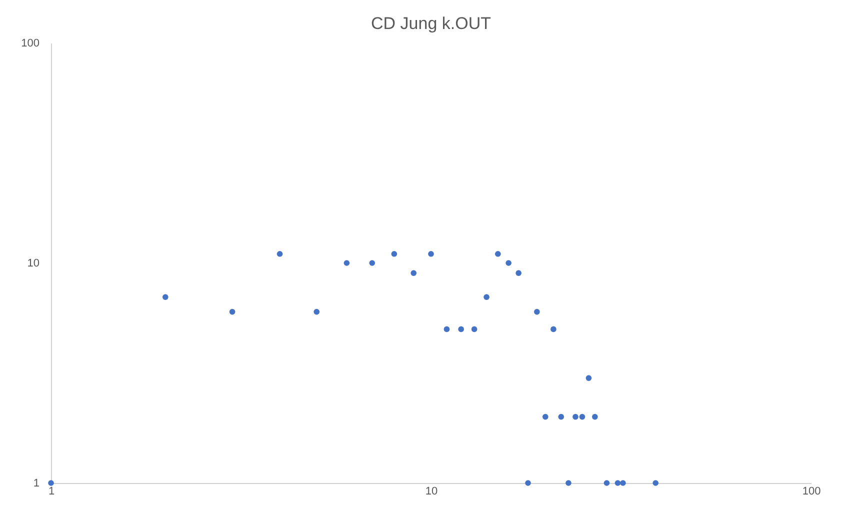  Describe the element at coordinates (431, 23) in the screenshot. I see `chart-title: CD Jung k.OUT` at that location.